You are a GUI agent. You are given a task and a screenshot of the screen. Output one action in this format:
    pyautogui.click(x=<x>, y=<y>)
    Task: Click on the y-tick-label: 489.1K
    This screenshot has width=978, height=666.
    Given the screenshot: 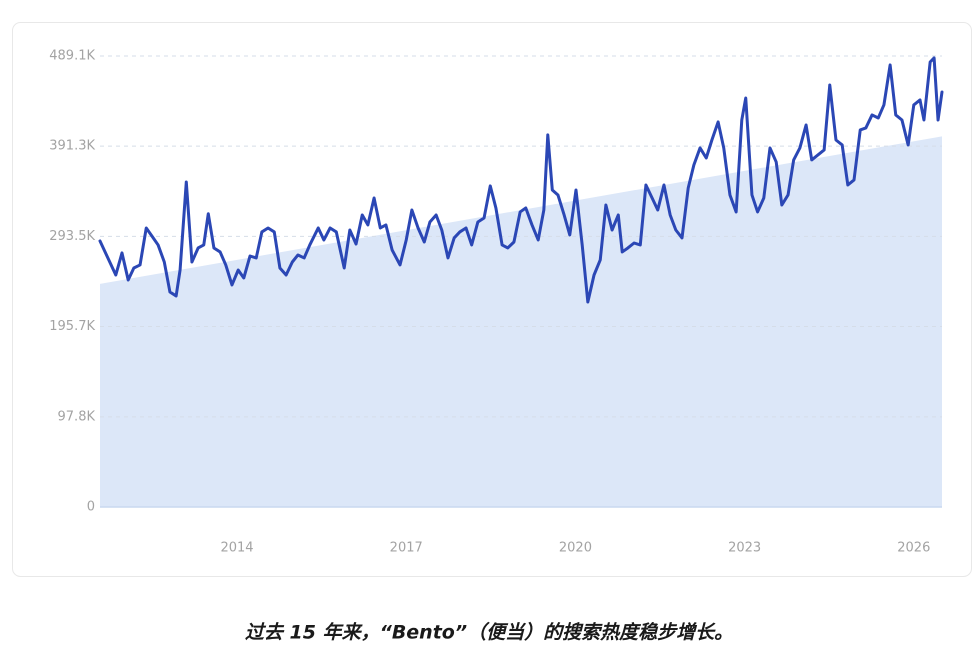 What is the action you would take?
    pyautogui.click(x=72, y=56)
    